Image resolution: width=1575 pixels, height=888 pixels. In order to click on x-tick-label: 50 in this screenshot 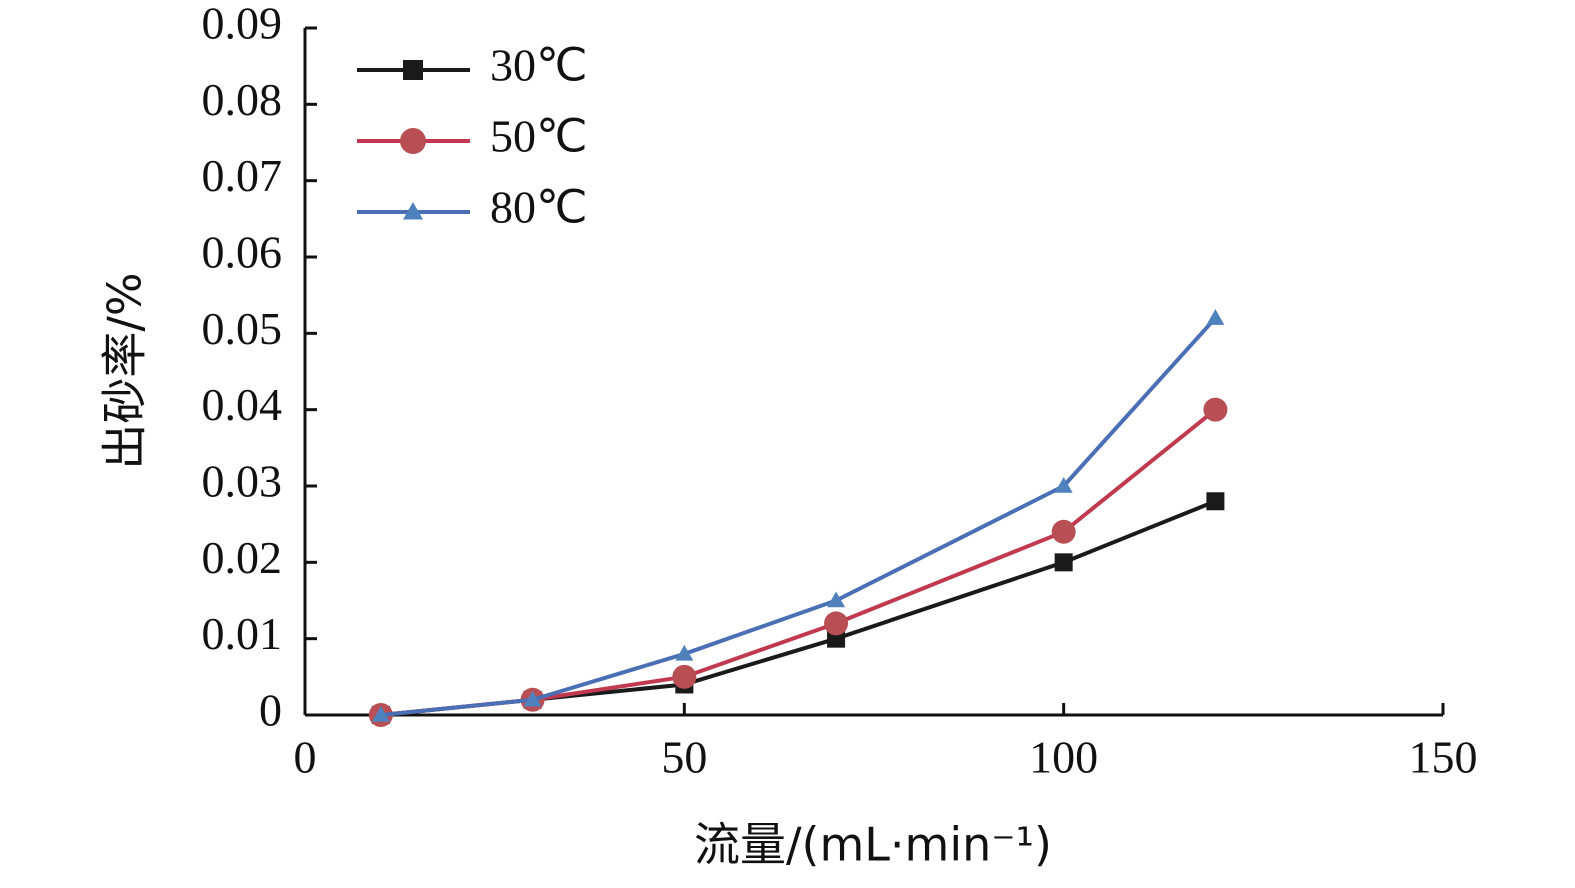, I will do `click(684, 757)`.